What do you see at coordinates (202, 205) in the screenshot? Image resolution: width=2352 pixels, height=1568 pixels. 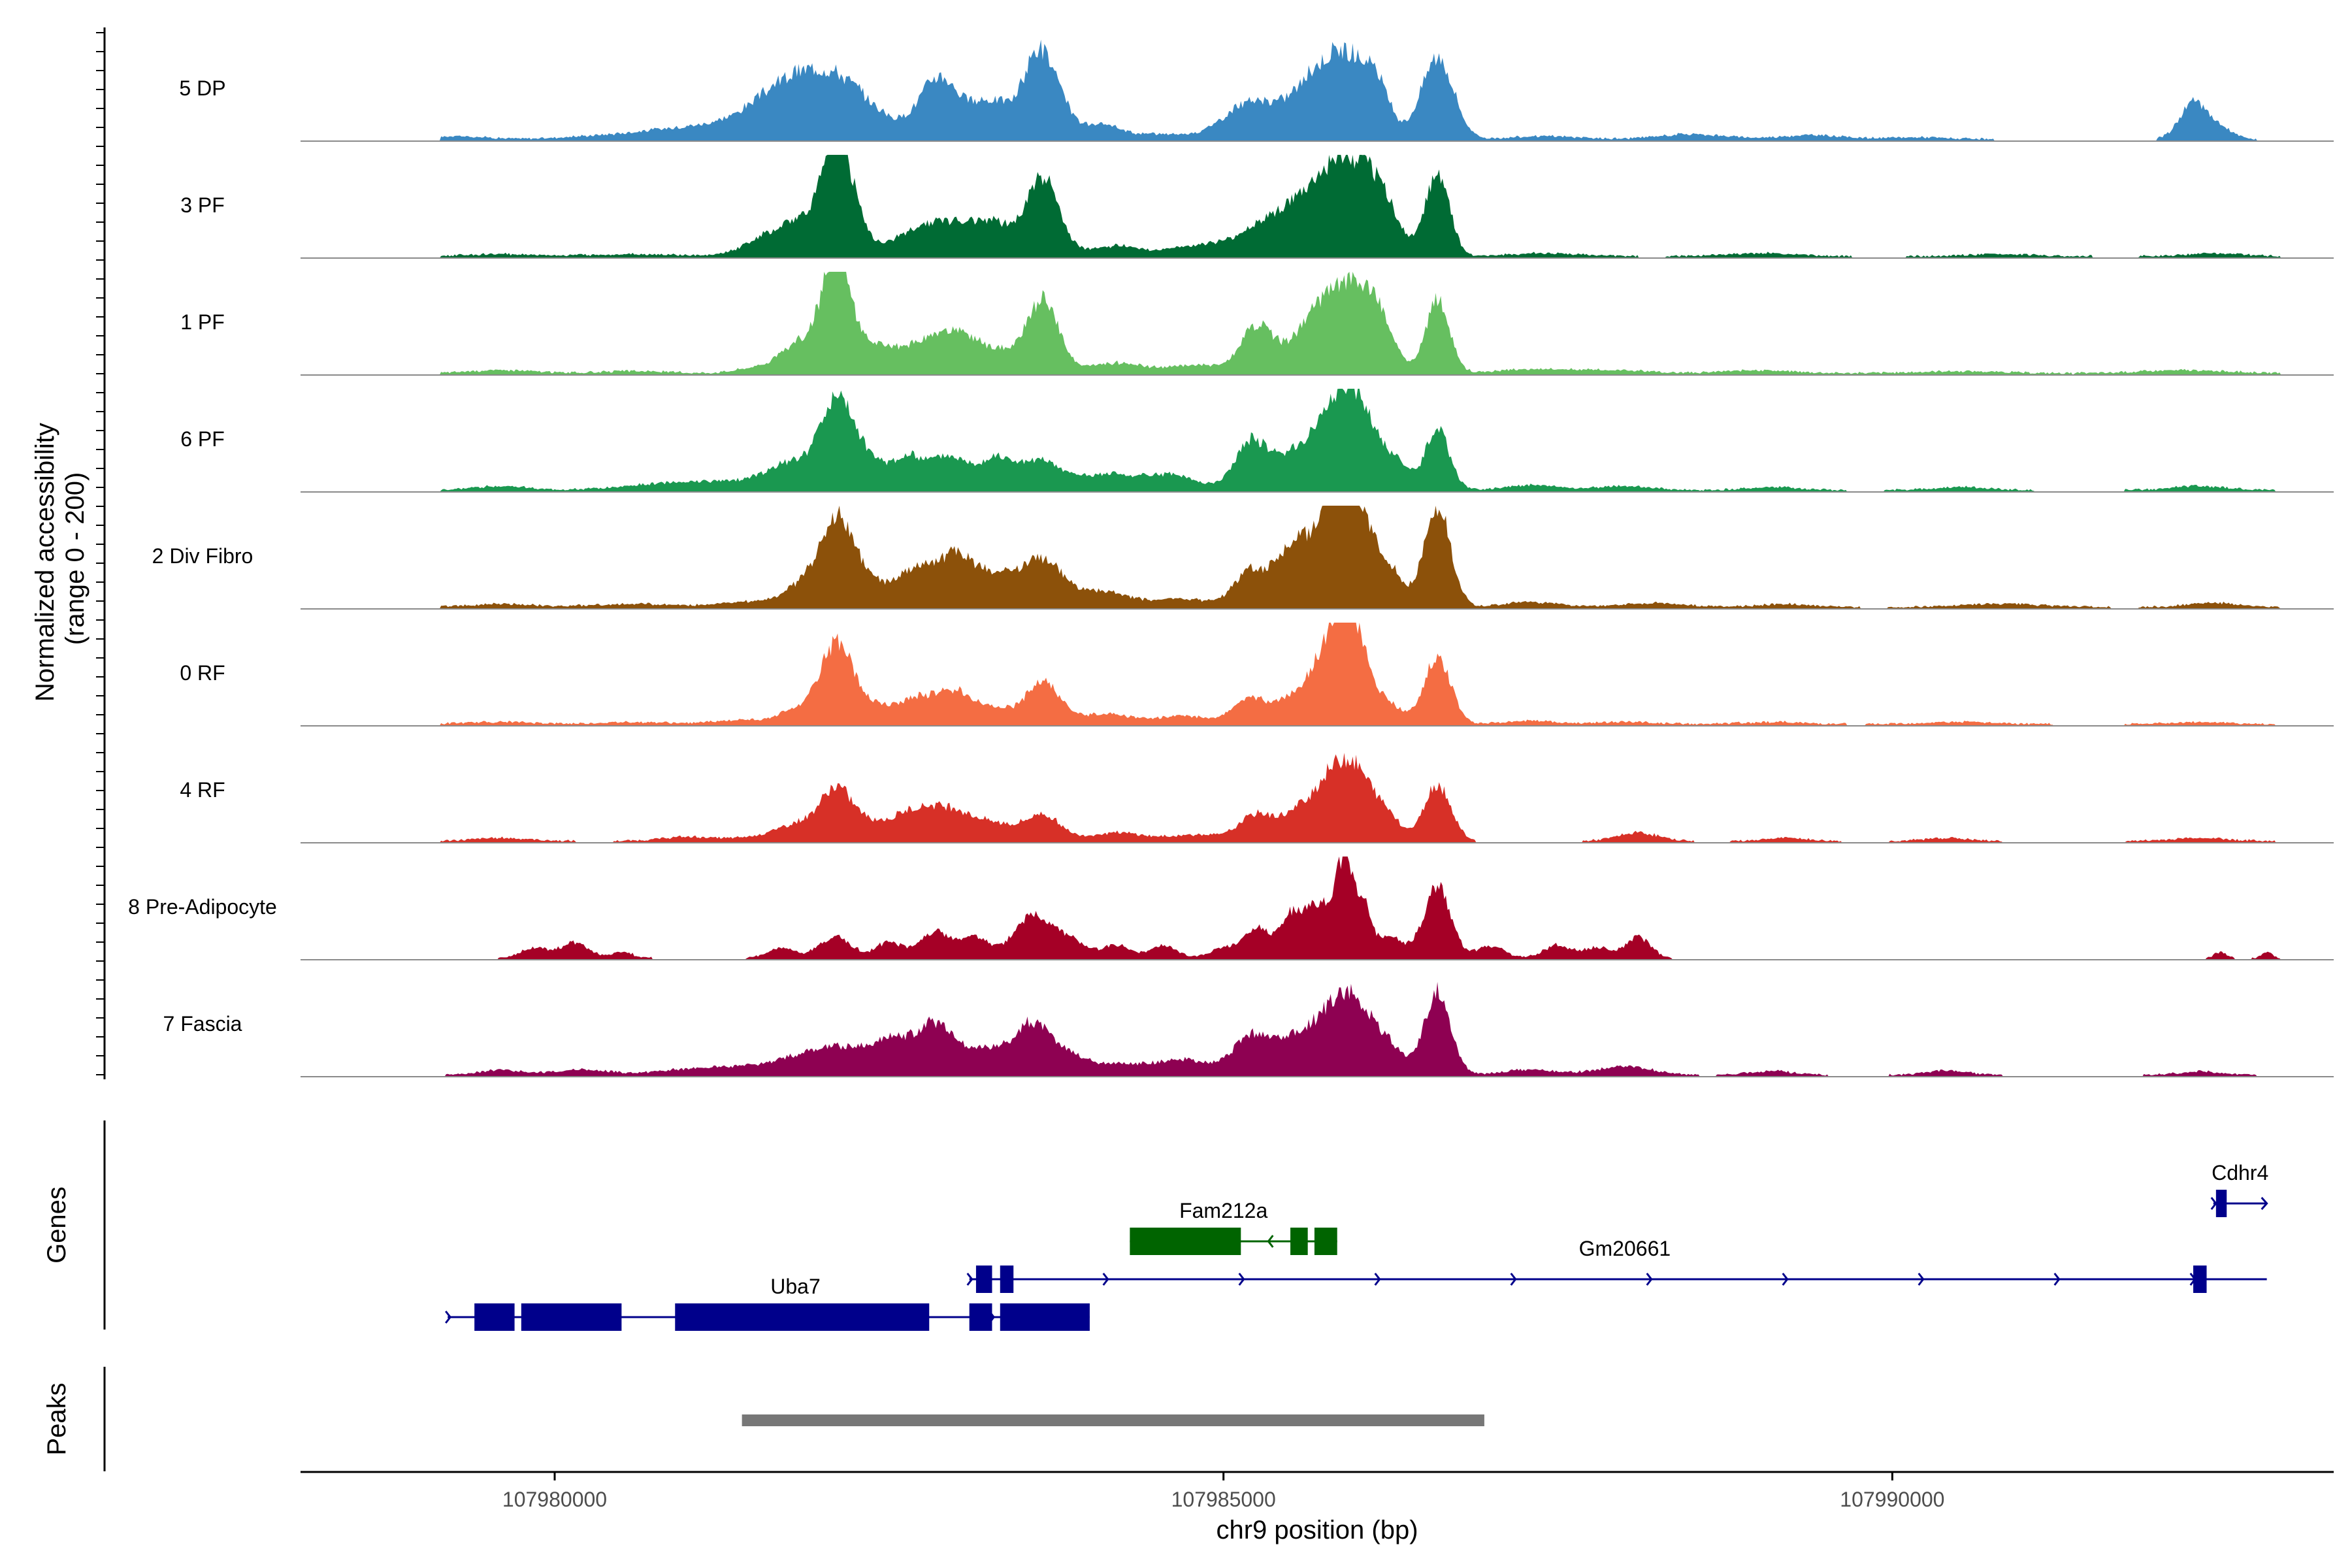 I see `track-label: 3 PF` at bounding box center [202, 205].